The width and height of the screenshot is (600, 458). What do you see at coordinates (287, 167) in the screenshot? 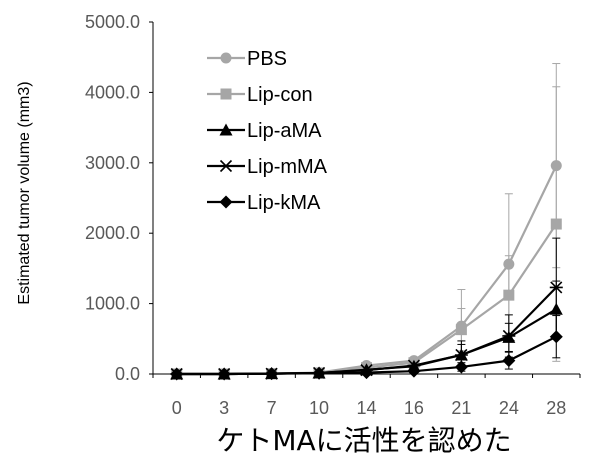
I see `legend-label: Lip-mMA` at bounding box center [287, 167].